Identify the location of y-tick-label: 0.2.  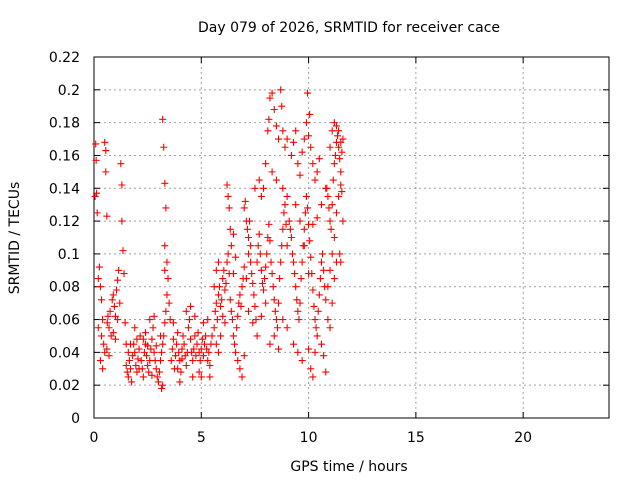
(69, 91).